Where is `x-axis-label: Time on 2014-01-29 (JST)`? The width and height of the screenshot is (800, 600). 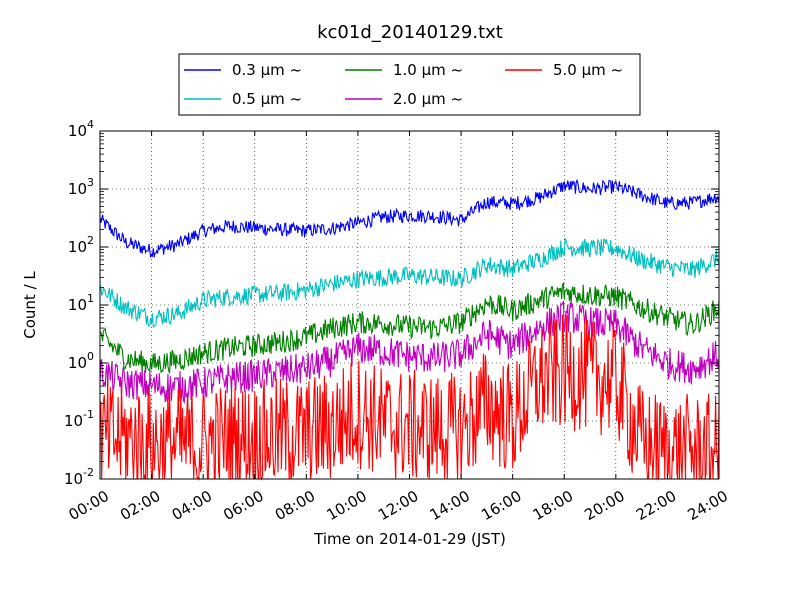
x-axis-label: Time on 2014-01-29 (JST) is located at coordinates (409, 539).